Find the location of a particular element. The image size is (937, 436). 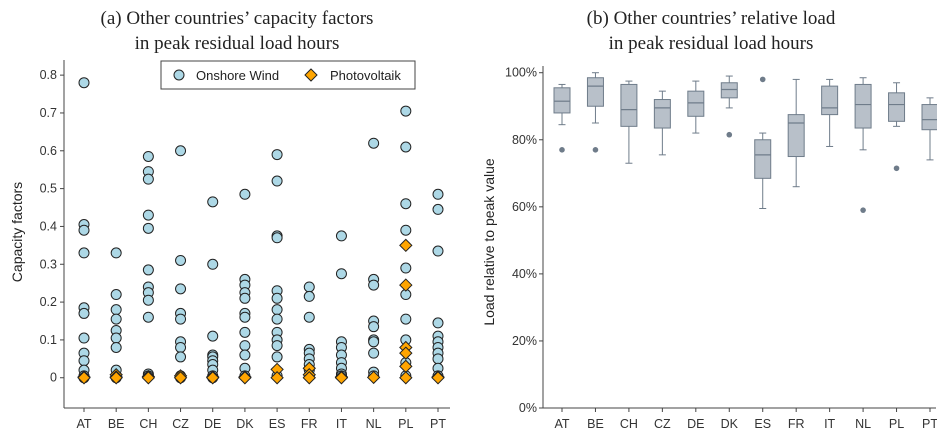

panel-b-ytick-label: 0% is located at coordinates (528, 408).